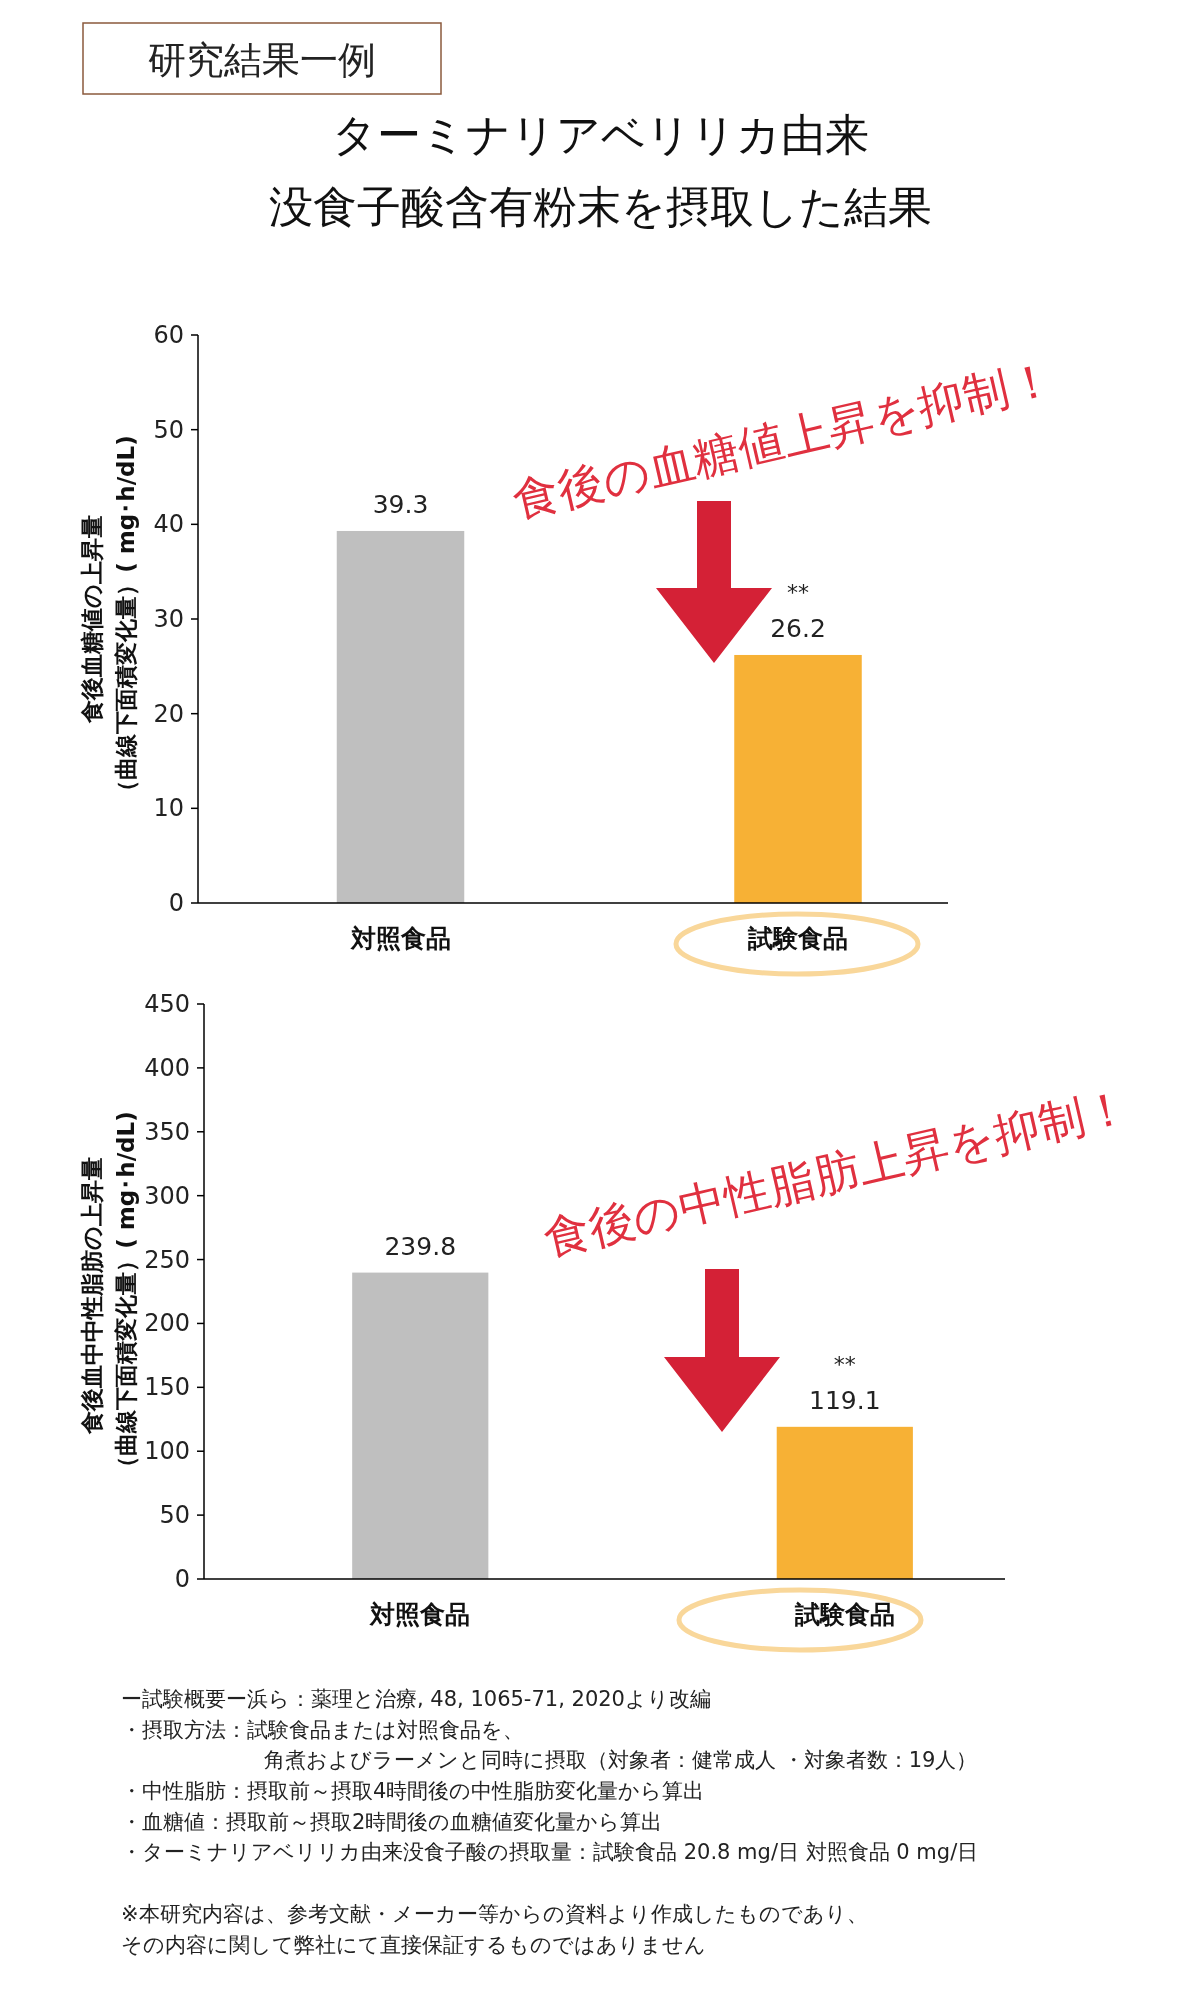 This screenshot has width=1200, height=2000. I want to click on text: ・血糖値：摂取前～摂取2時間後の血糖値変化量から算出, so click(392, 1822).